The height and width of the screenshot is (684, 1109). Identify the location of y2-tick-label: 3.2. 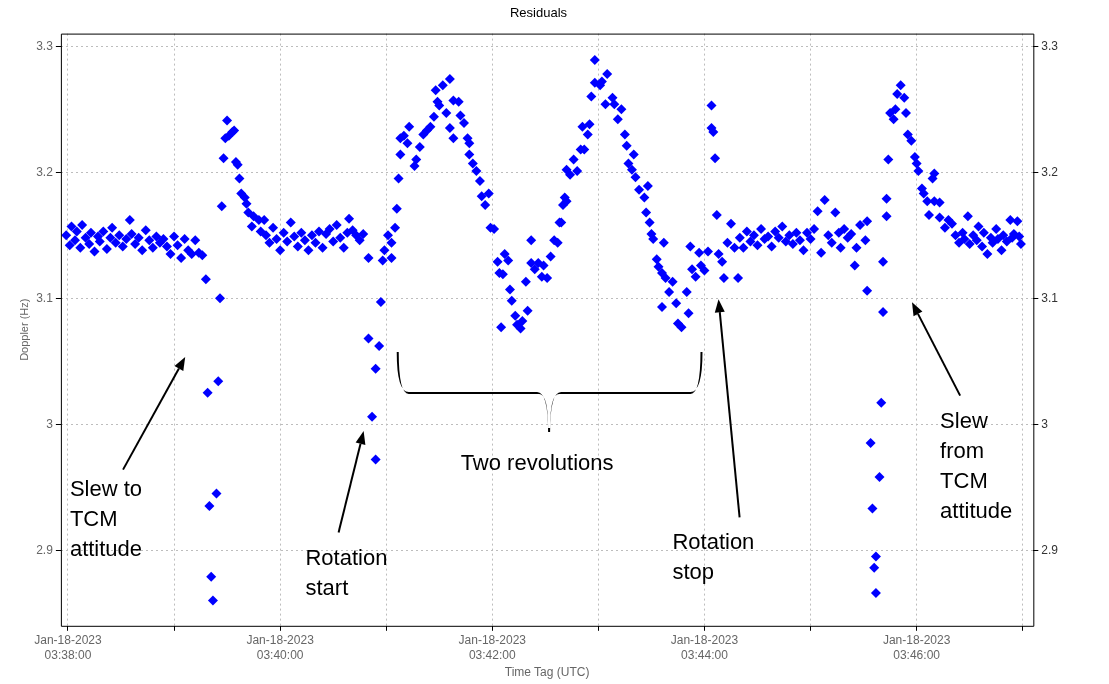
(1050, 171).